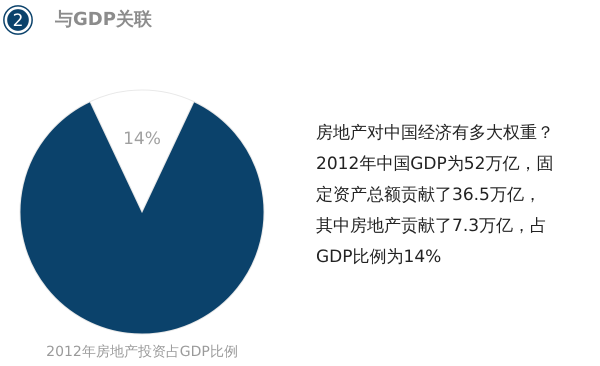  Describe the element at coordinates (142, 138) in the screenshot. I see `data-label: 14%` at that location.